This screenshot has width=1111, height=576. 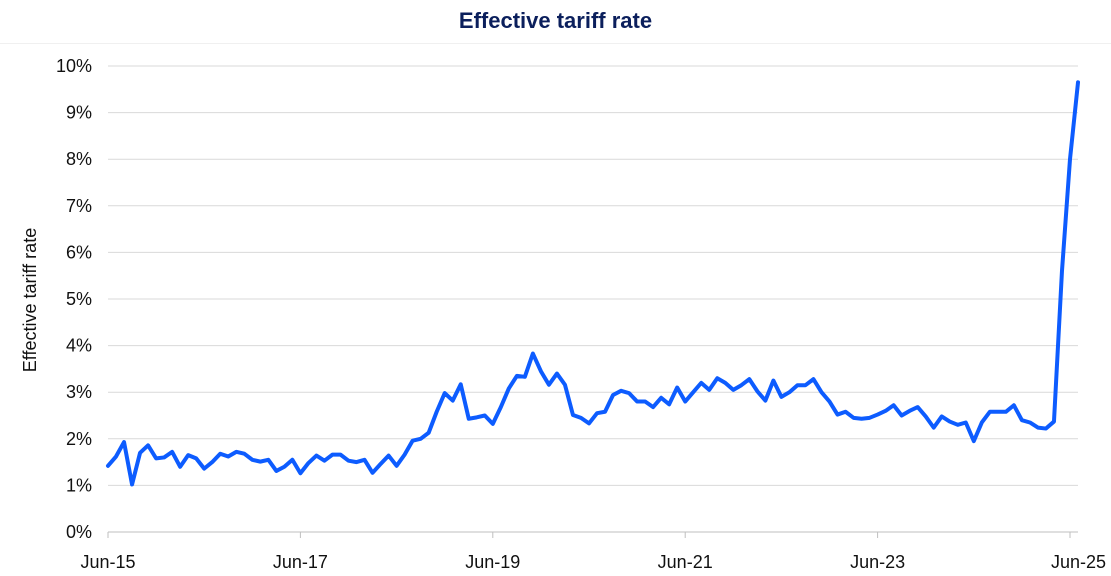 I want to click on y-tick-label: 7%, so click(x=79, y=206).